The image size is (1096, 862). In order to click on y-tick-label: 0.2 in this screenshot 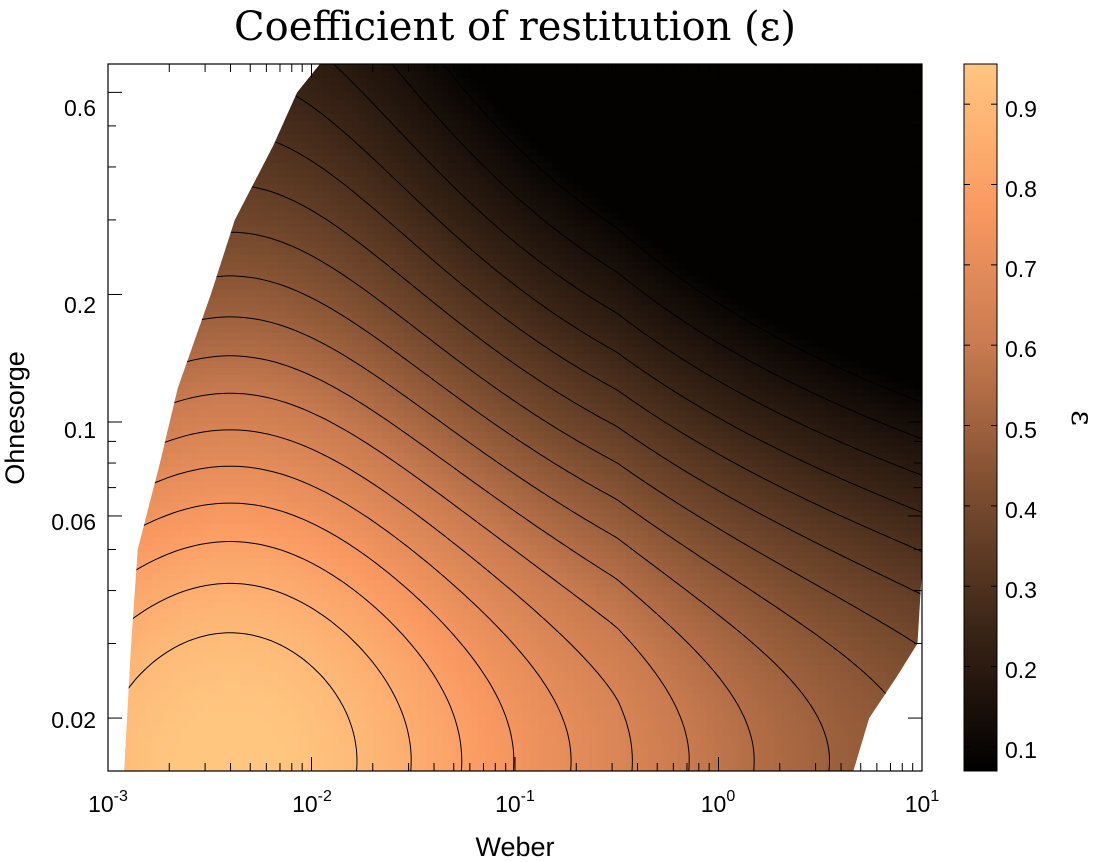, I will do `click(80, 305)`.